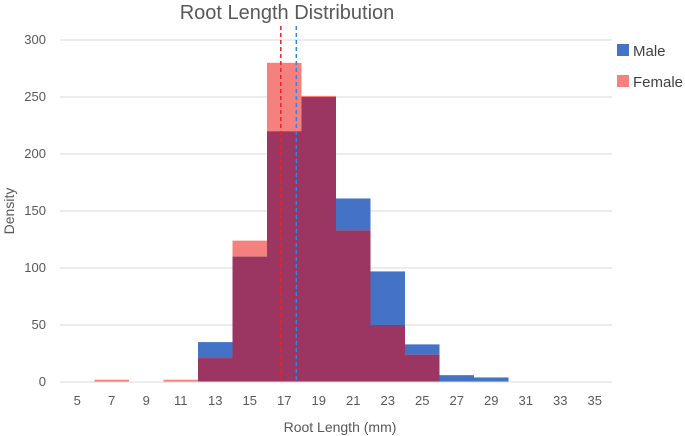 The image size is (685, 436). I want to click on x-tick-label: 13, so click(215, 400).